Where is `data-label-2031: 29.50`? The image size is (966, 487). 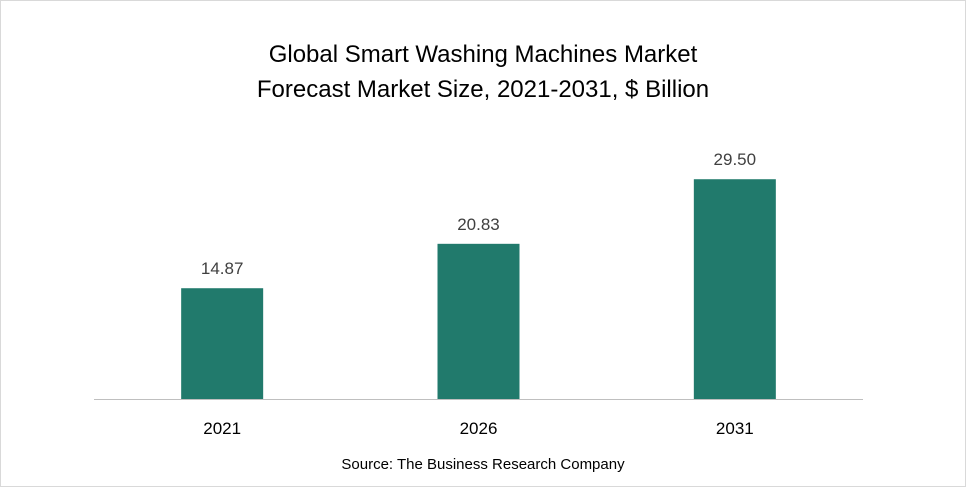
data-label-2031: 29.50 is located at coordinates (735, 159).